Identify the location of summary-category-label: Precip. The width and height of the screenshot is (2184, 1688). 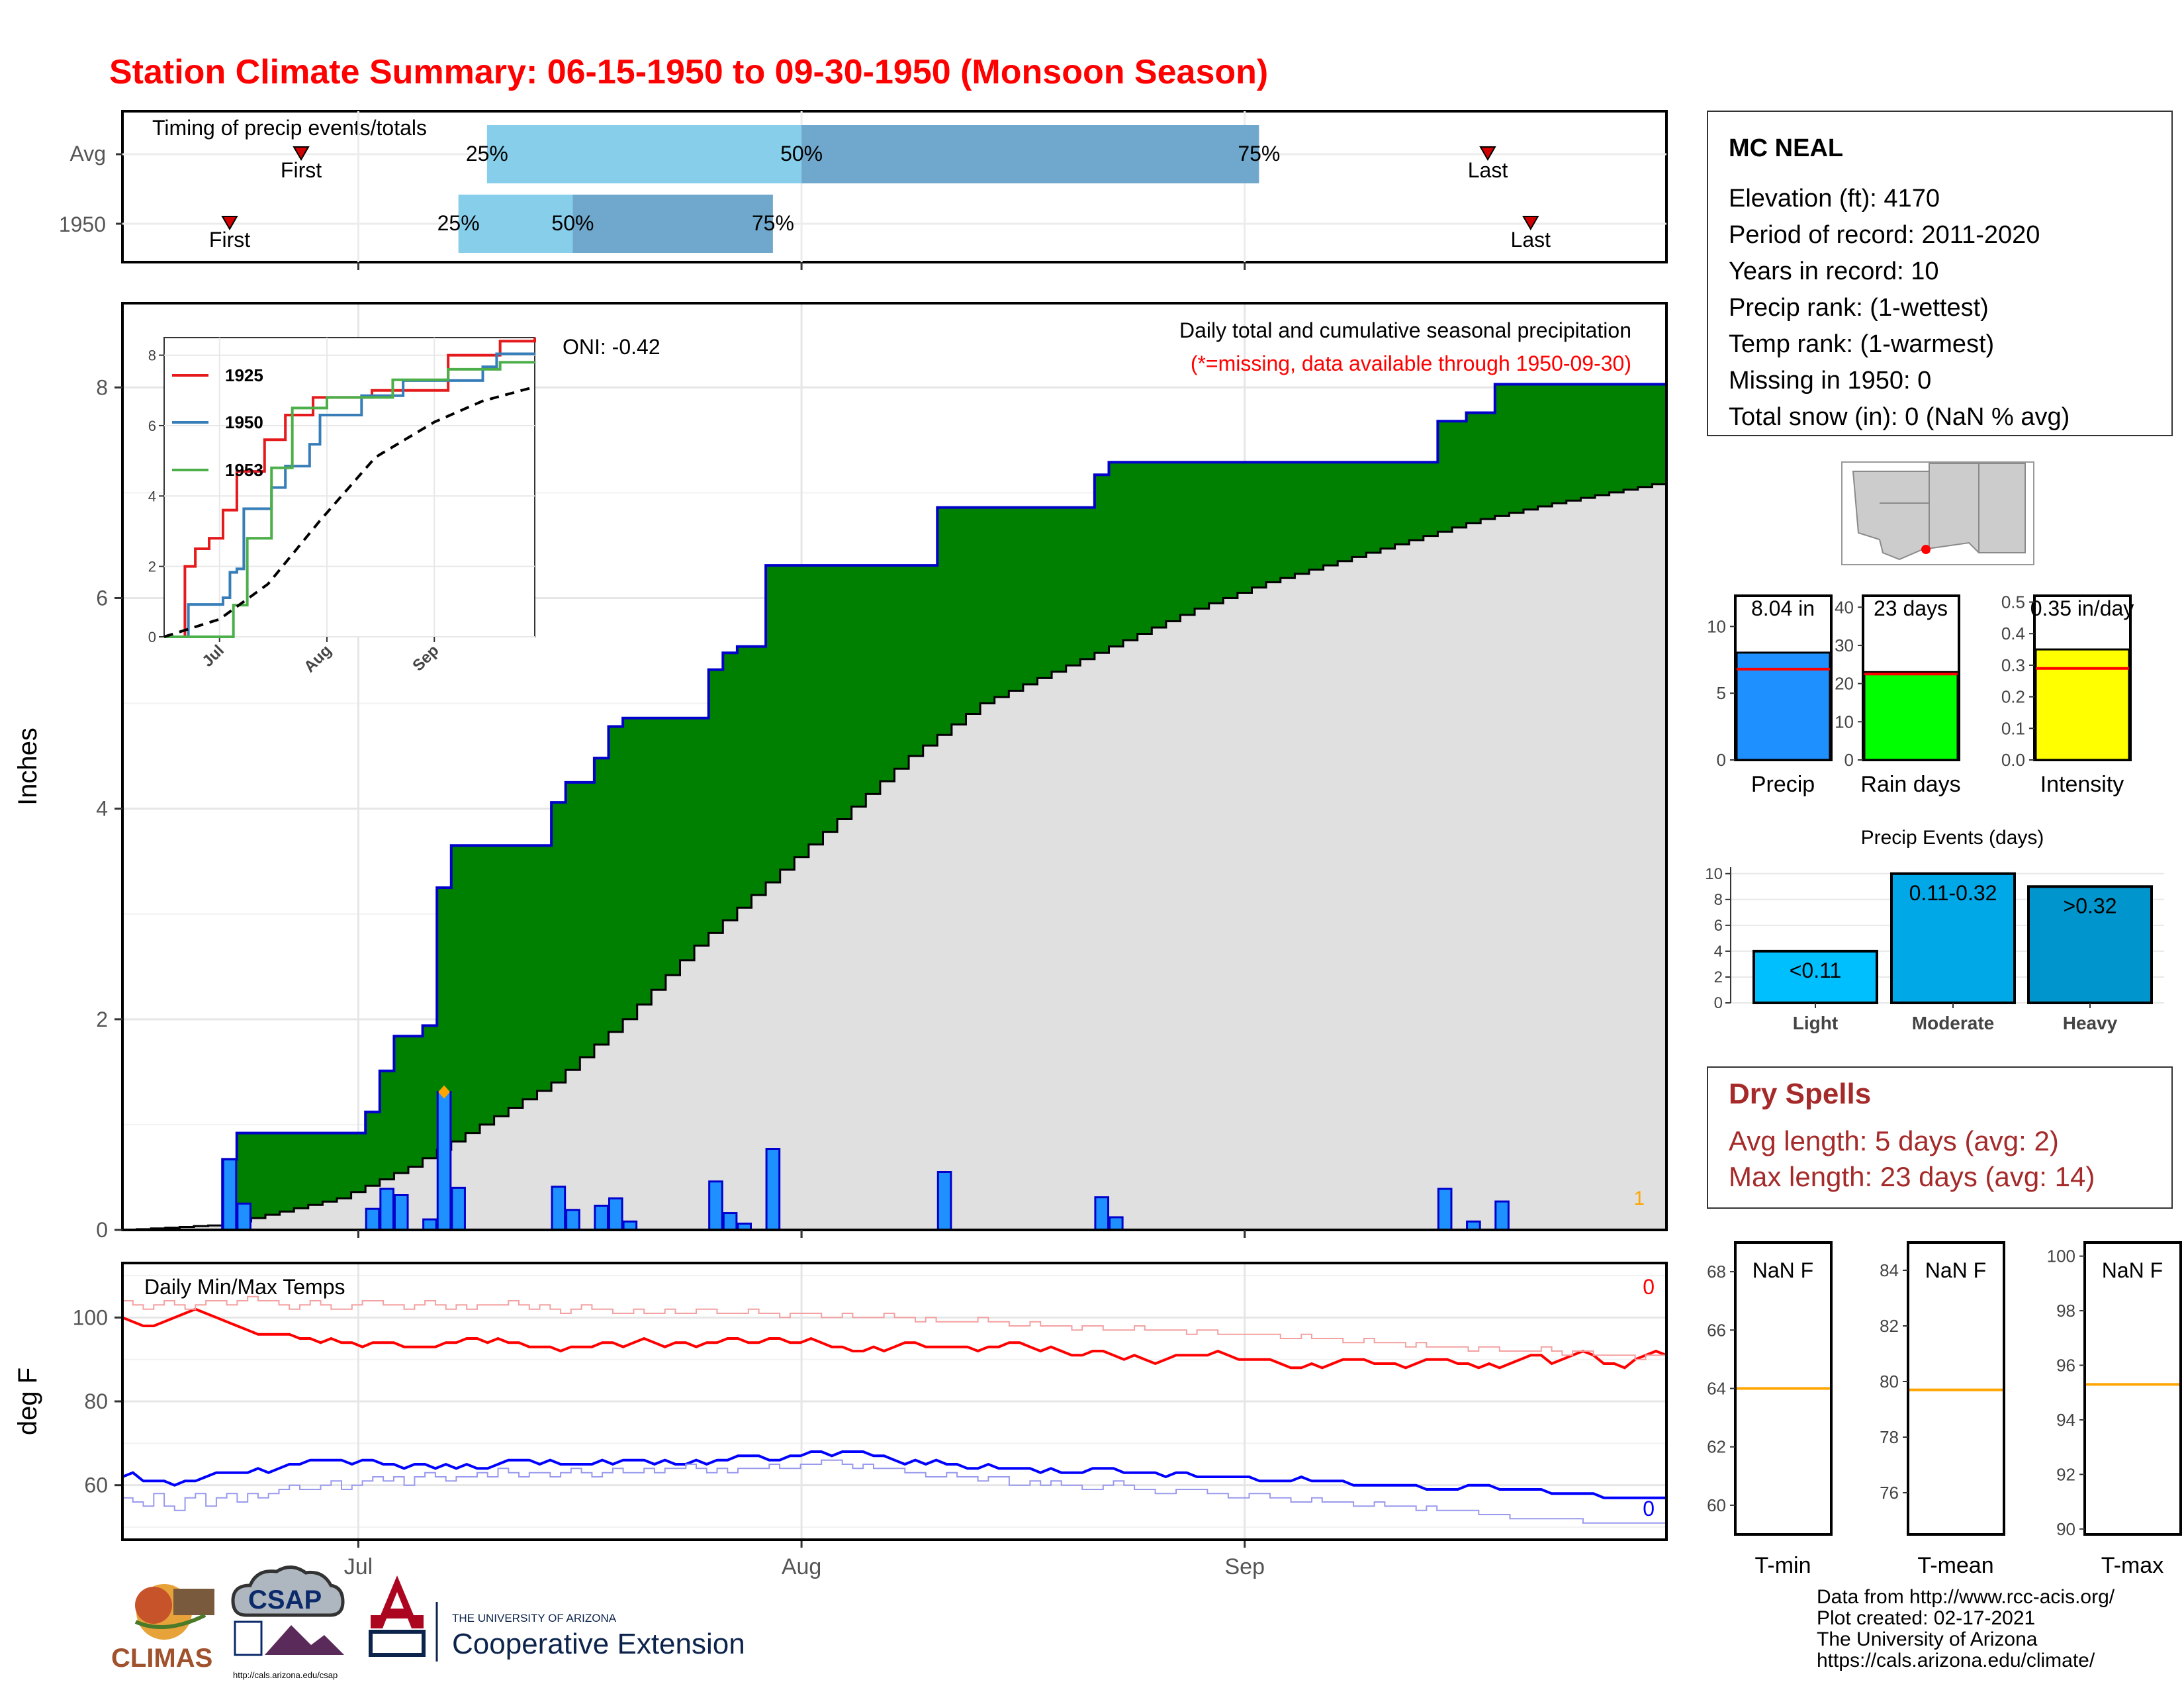
(1783, 784).